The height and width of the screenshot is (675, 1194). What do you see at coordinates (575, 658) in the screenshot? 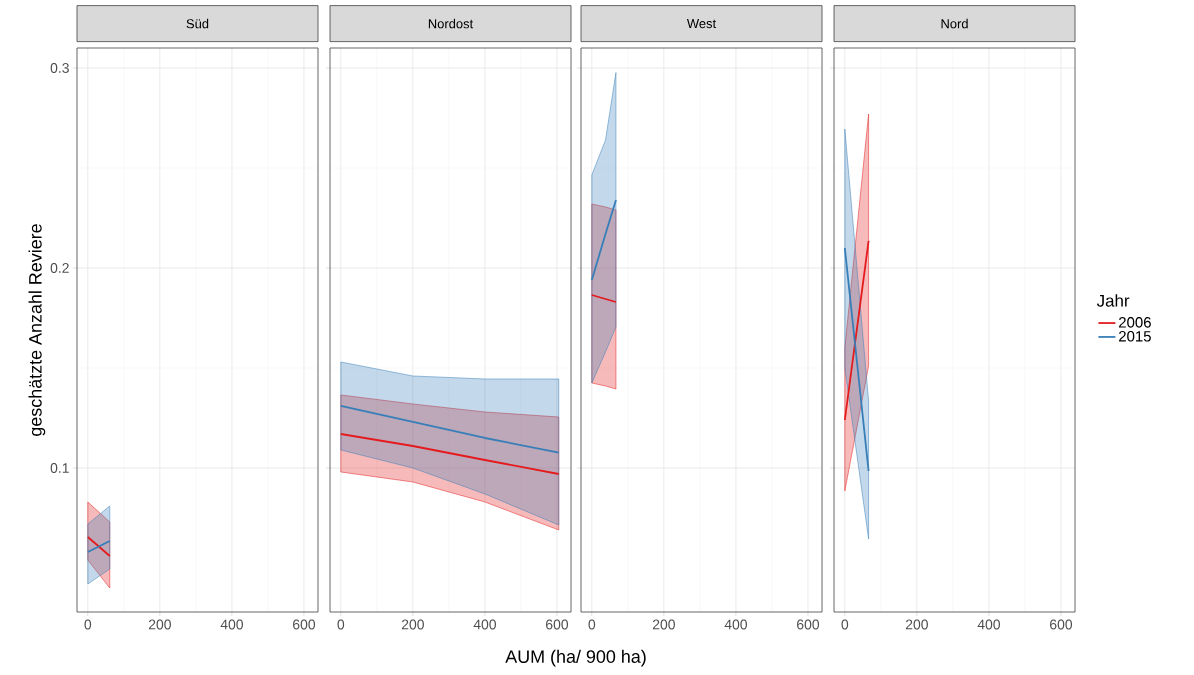
I see `x-axis-title: AUM (ha/ 900 ha)` at bounding box center [575, 658].